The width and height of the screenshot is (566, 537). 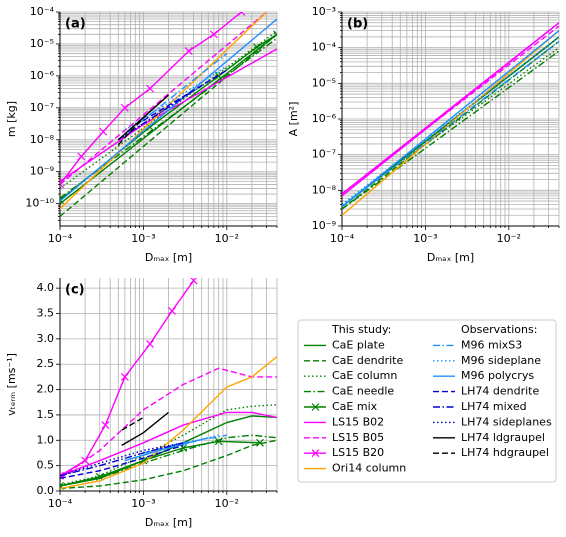 I want to click on y-tick-label: 2.5, so click(x=46, y=363).